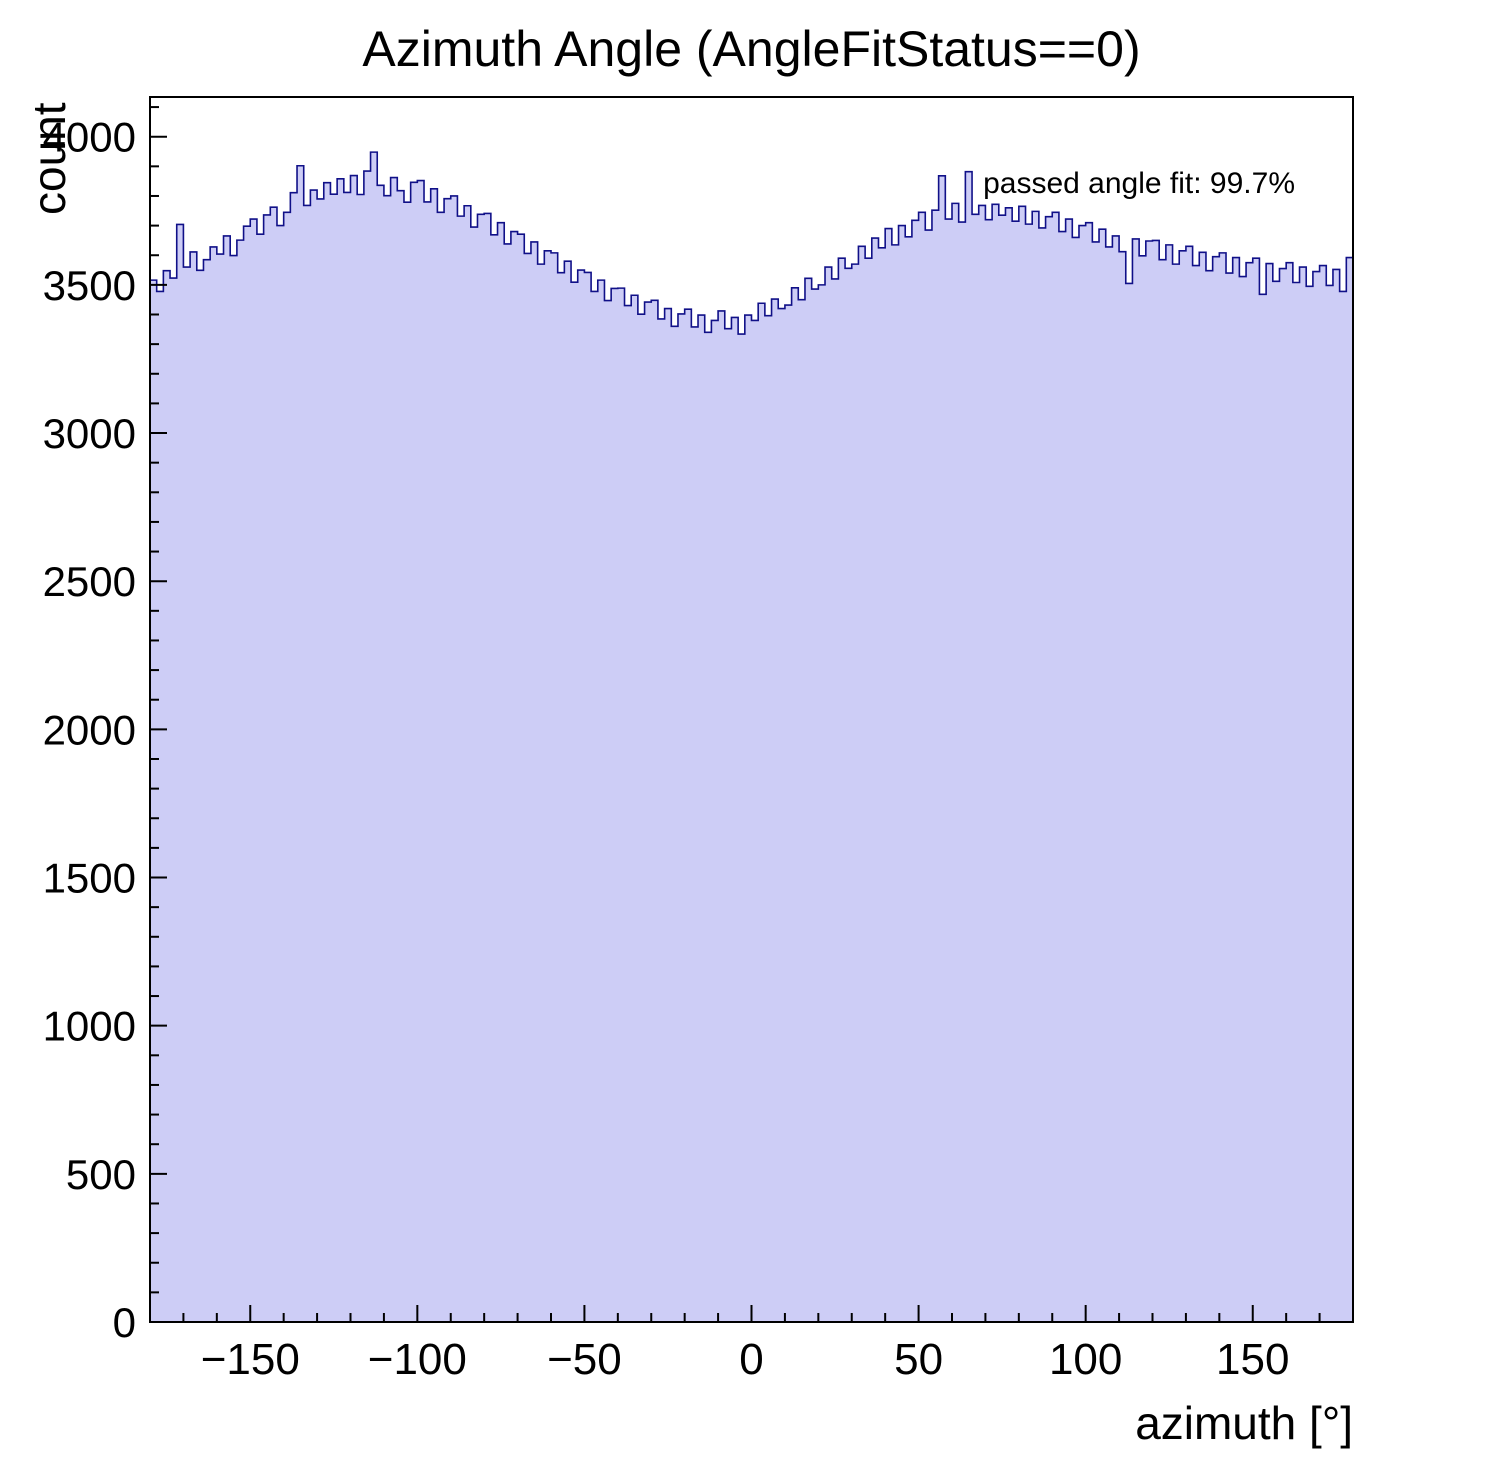 This screenshot has width=1496, height=1472. I want to click on y-tick-label: 3500, so click(89, 285).